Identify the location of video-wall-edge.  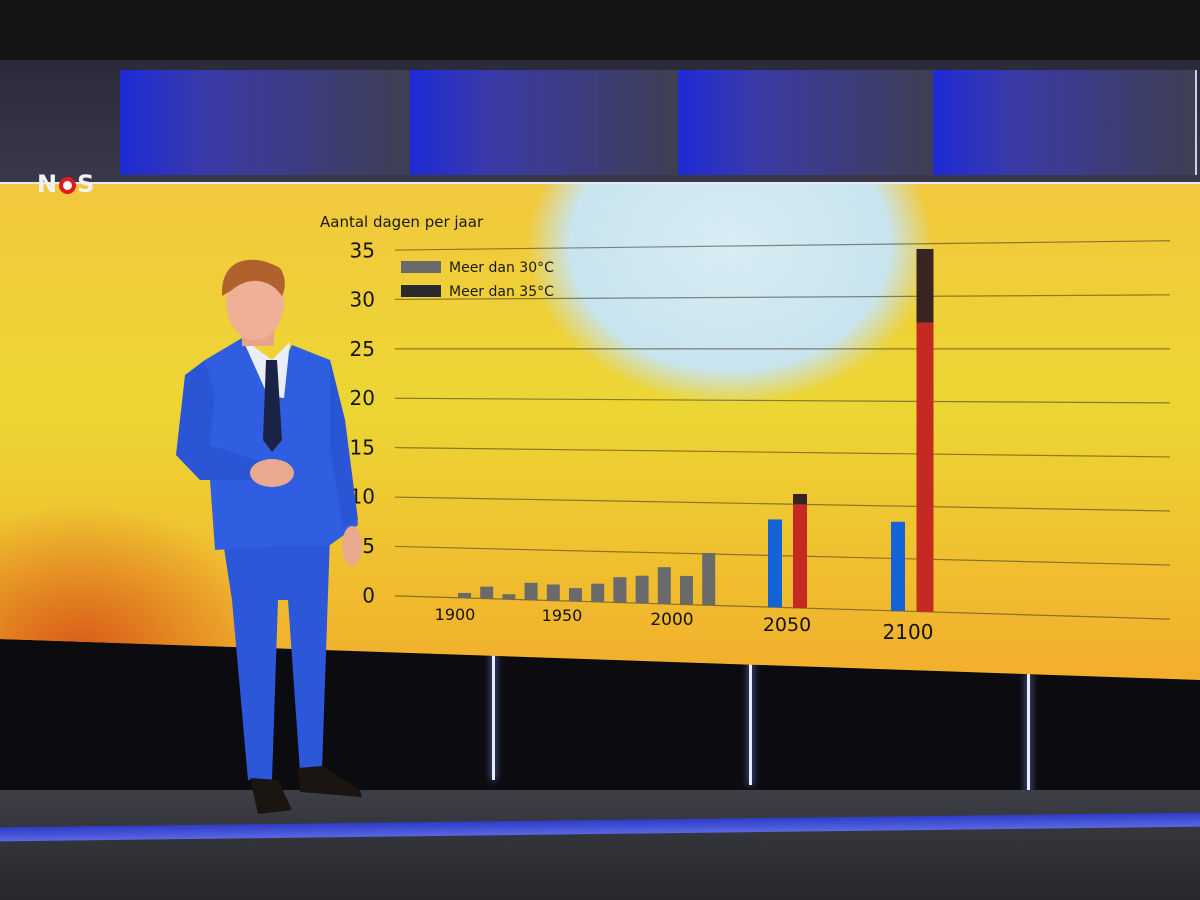
(600, 183).